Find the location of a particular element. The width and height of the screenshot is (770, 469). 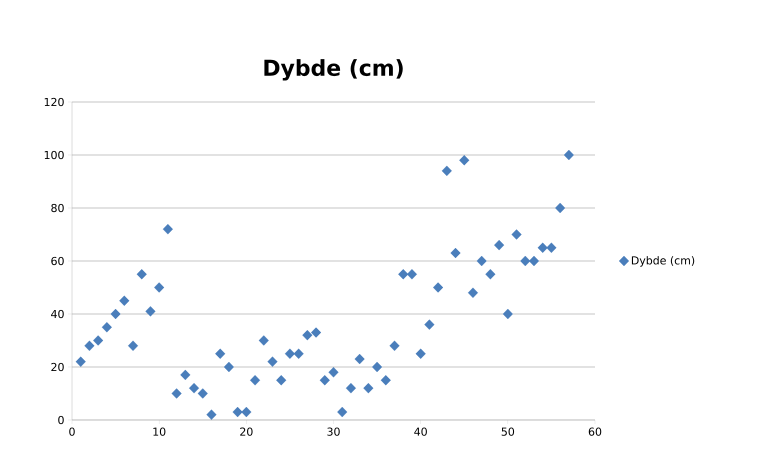

y-tick-label: 120 is located at coordinates (54, 102).